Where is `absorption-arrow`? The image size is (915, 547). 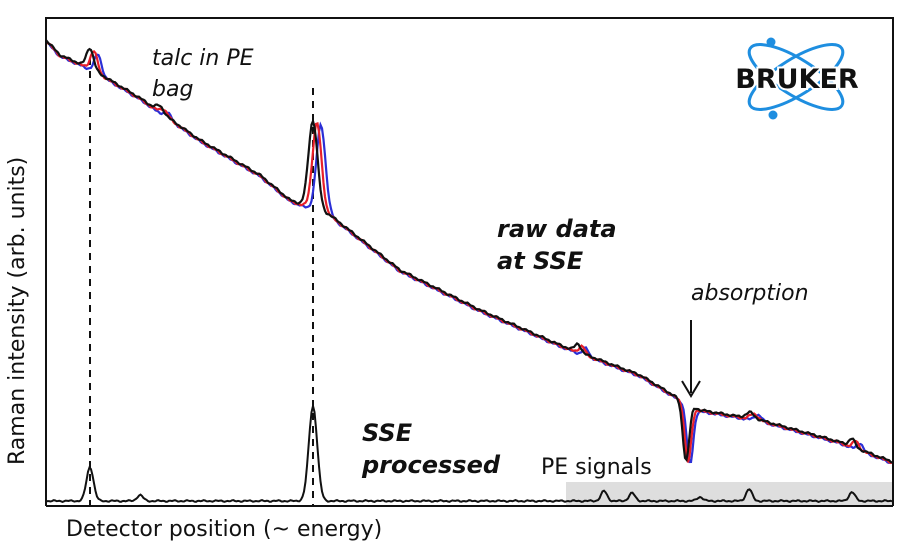 absorption-arrow is located at coordinates (691, 359).